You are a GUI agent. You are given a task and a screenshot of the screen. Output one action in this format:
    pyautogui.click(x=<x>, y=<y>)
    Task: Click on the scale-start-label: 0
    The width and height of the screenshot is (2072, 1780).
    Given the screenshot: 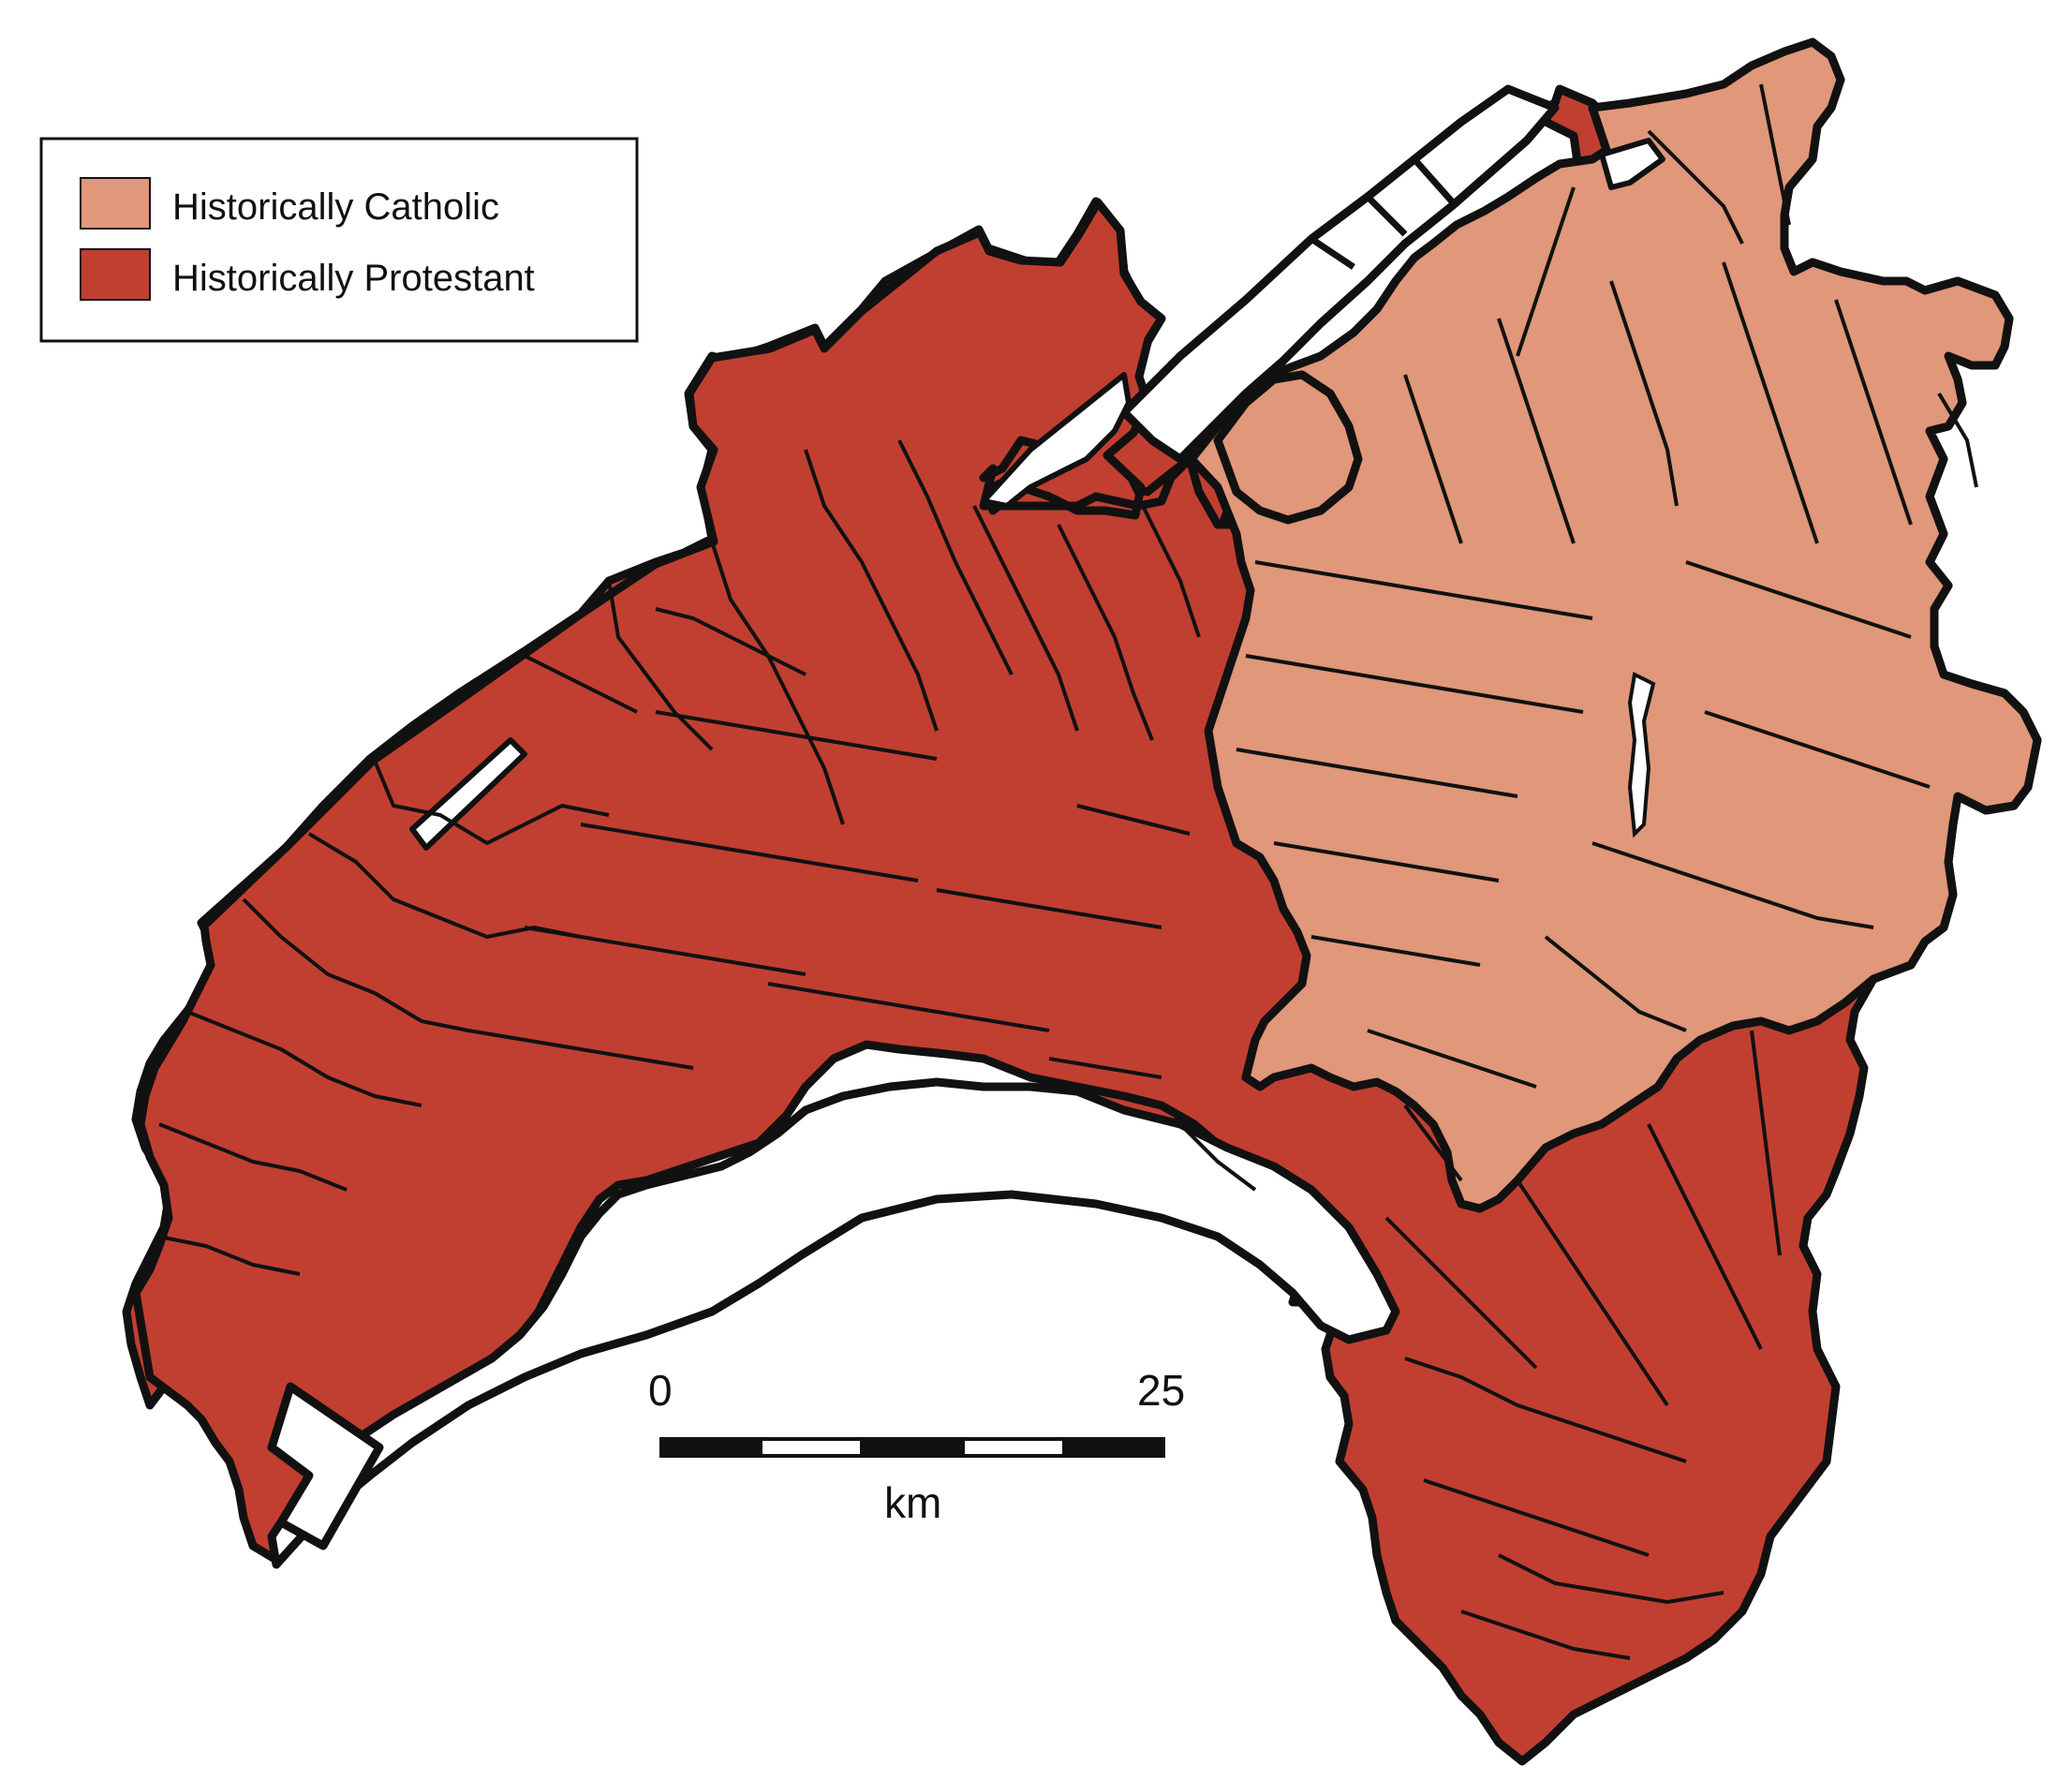 What is the action you would take?
    pyautogui.click(x=660, y=1390)
    